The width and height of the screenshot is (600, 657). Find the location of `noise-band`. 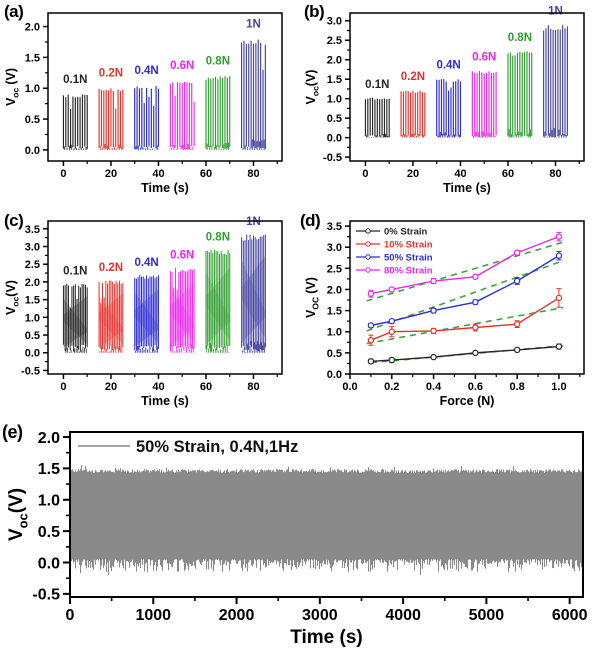

noise-band is located at coordinates (326, 520).